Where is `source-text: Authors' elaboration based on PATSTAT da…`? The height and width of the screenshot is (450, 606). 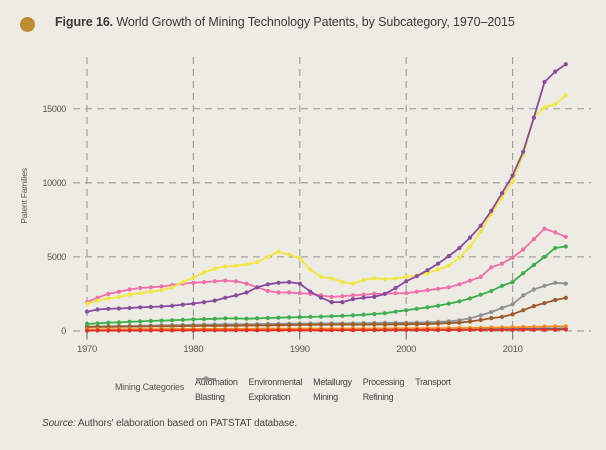
source-text: Authors' elaboration based on PATSTAT da… is located at coordinates (186, 423).